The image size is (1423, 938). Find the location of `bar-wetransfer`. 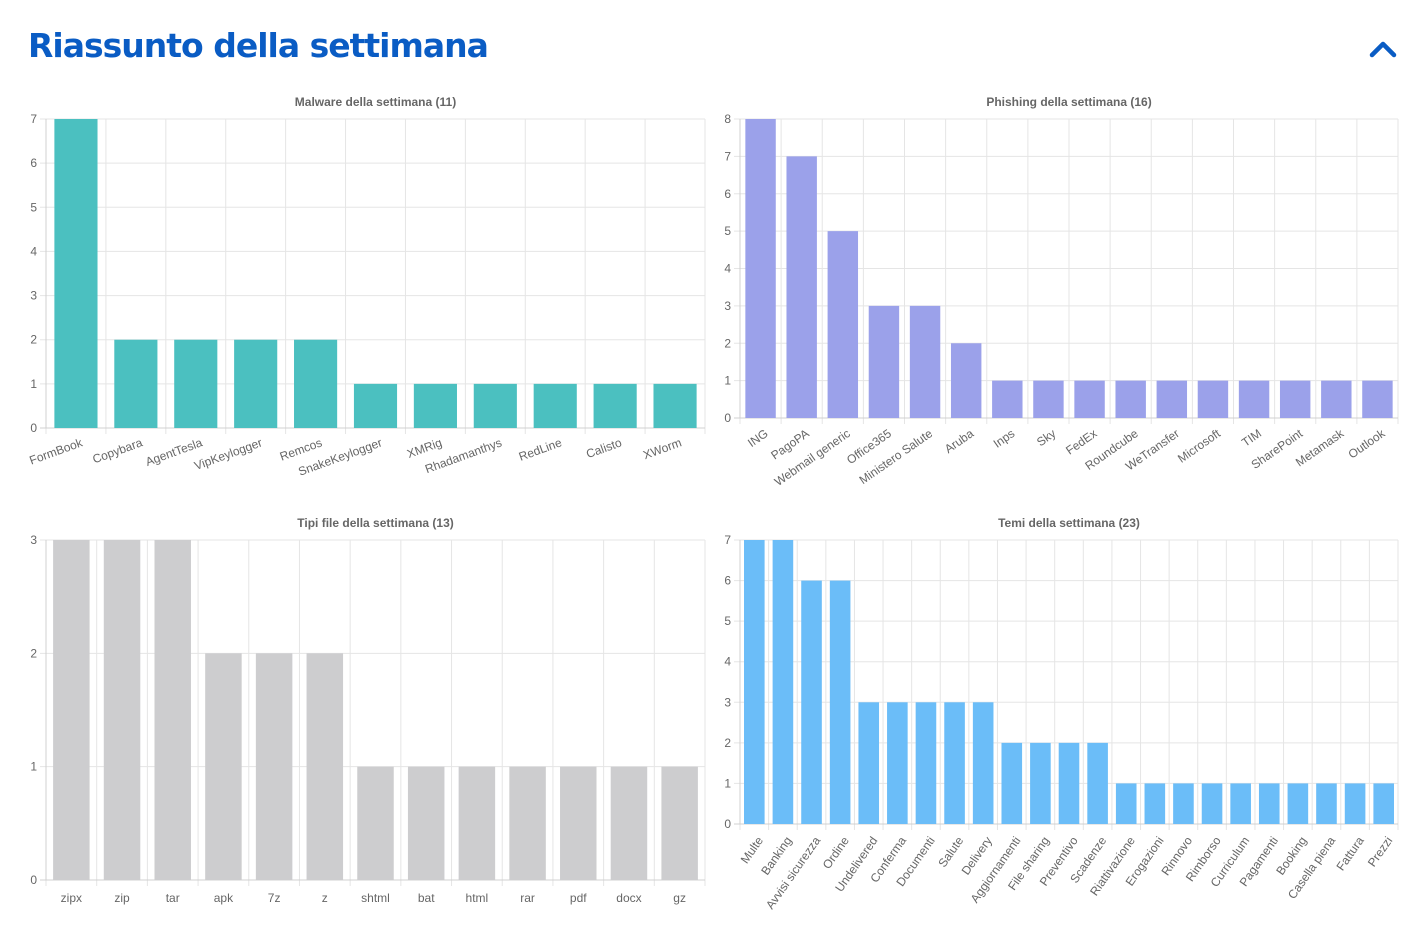

bar-wetransfer is located at coordinates (1172, 399).